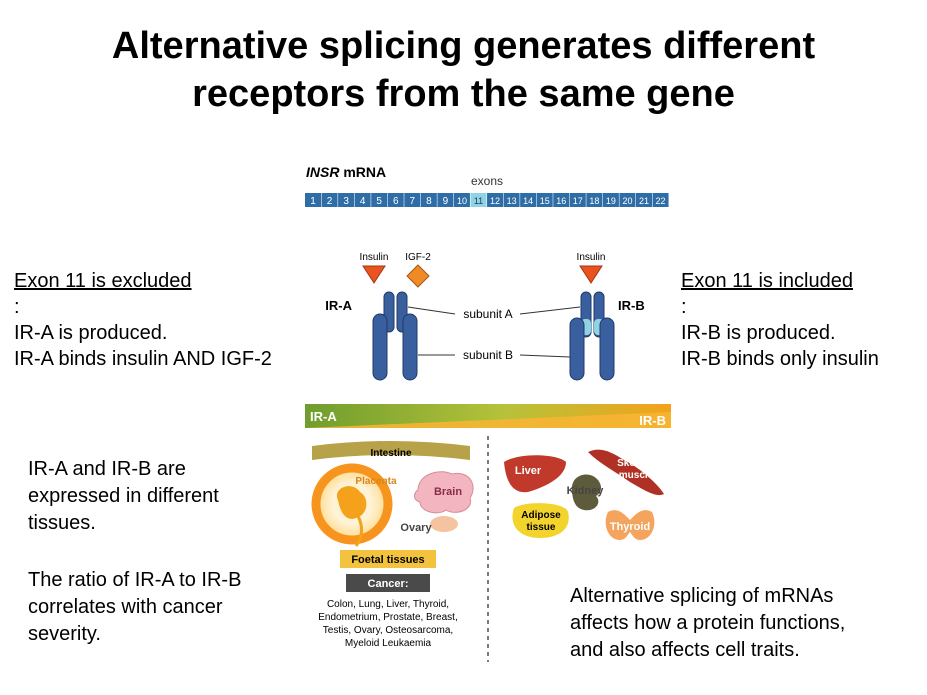 This screenshot has height=695, width=927. What do you see at coordinates (376, 481) in the screenshot?
I see `placenta-label: Placenta` at bounding box center [376, 481].